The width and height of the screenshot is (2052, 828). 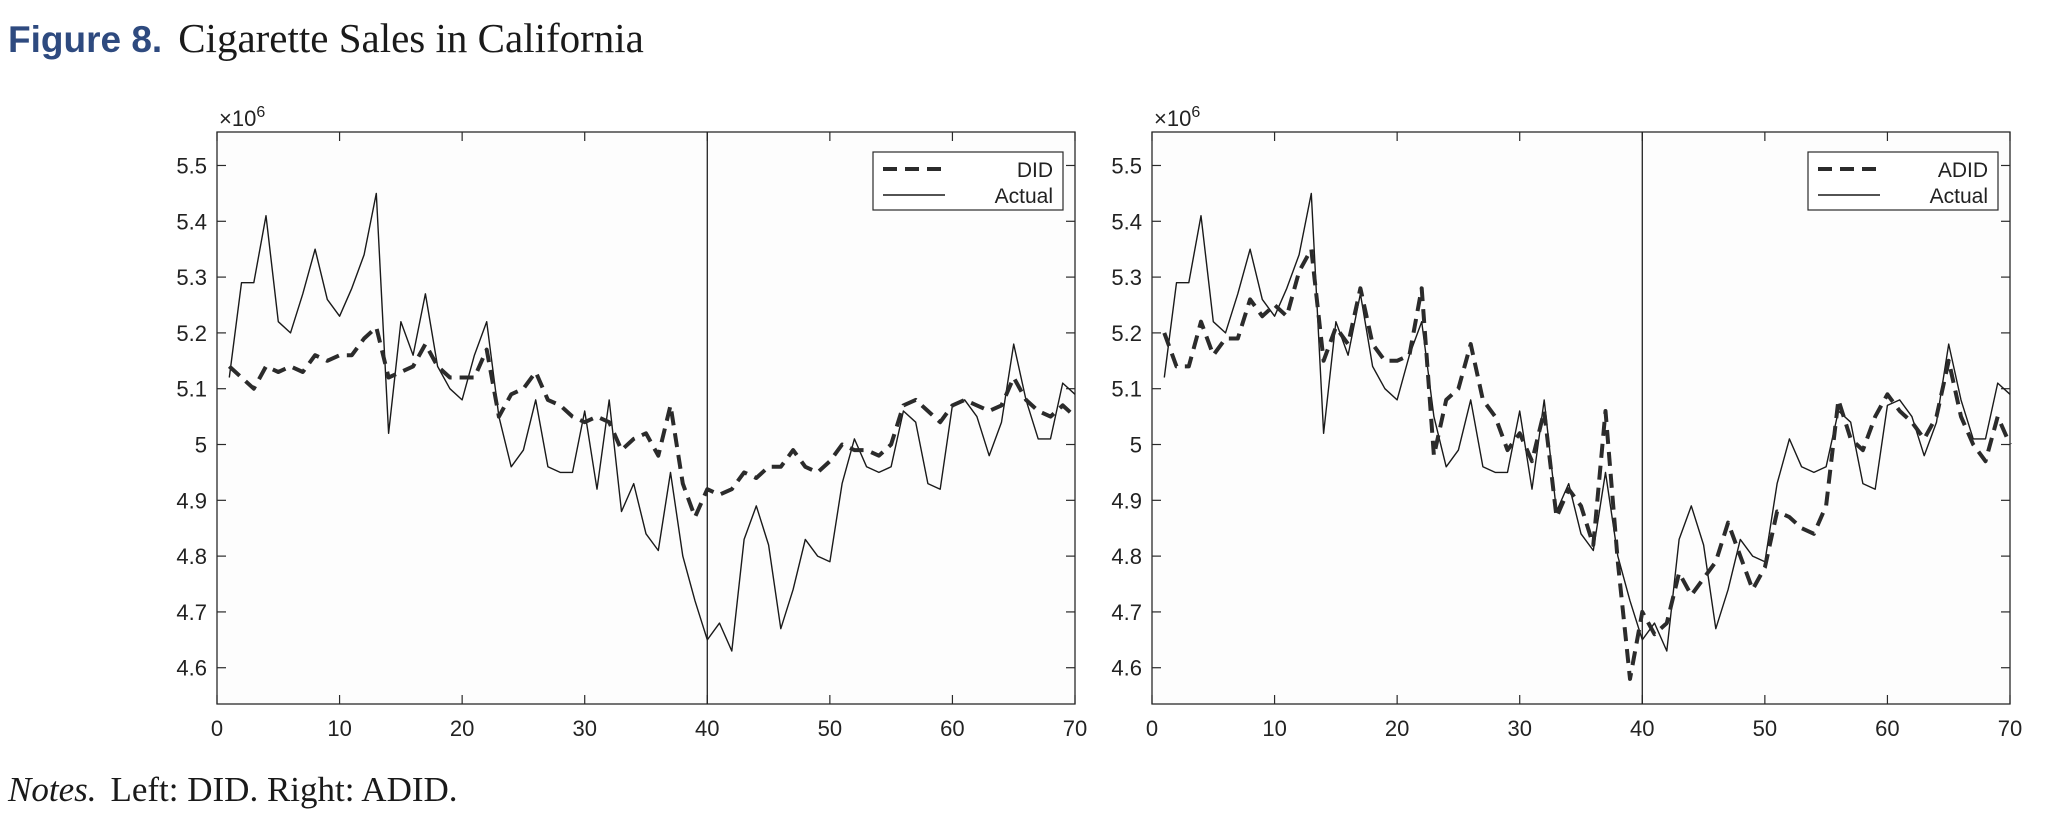 I want to click on series-line-did, so click(x=652, y=422).